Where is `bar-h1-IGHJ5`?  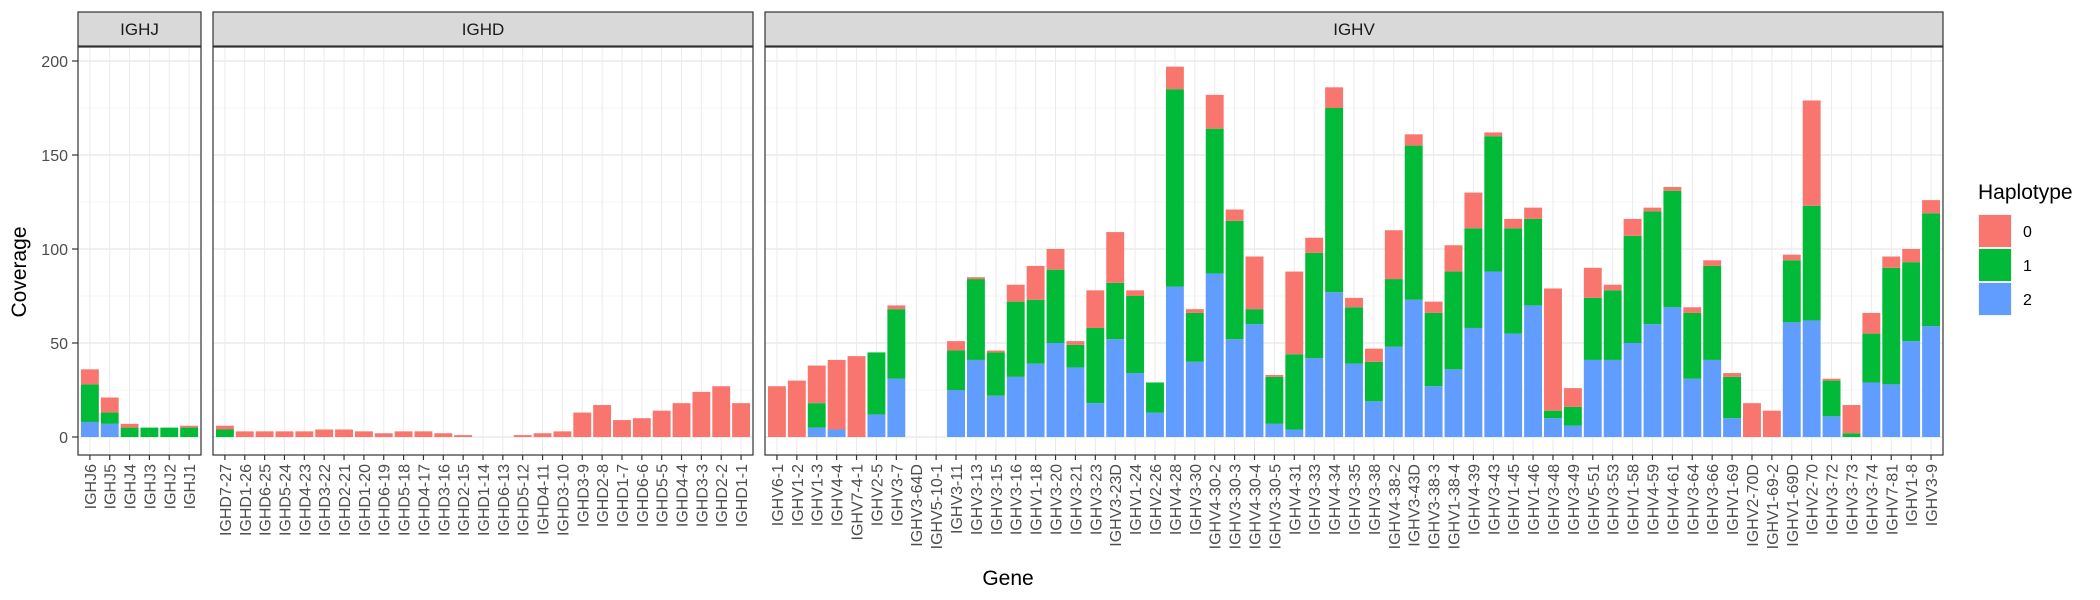
bar-h1-IGHJ5 is located at coordinates (109, 418).